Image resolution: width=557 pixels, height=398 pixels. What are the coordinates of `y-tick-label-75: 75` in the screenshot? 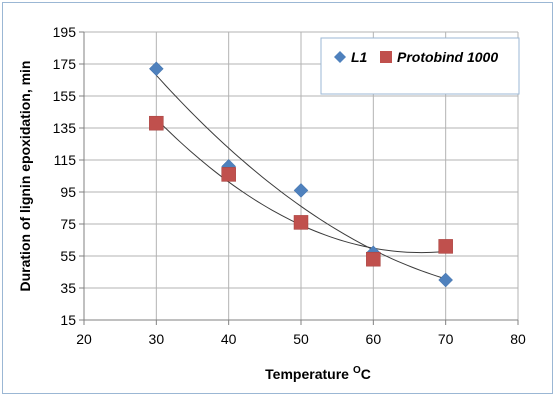 It's located at (68, 224).